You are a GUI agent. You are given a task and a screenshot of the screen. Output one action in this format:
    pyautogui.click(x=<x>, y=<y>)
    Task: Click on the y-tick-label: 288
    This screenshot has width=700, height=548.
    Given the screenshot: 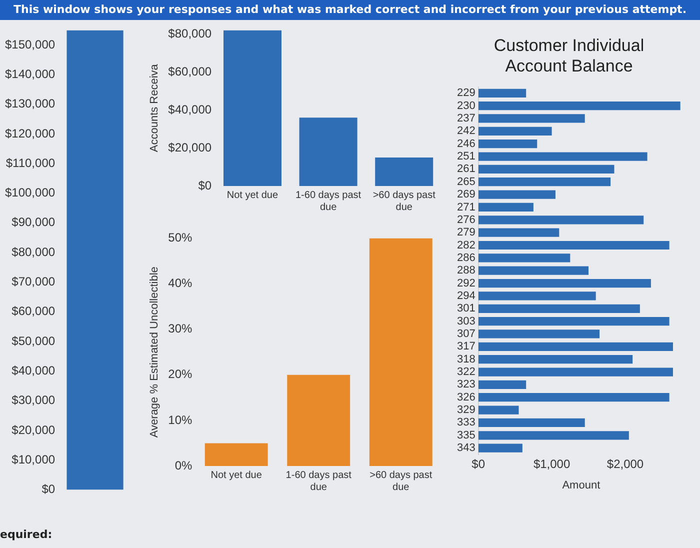 What is the action you would take?
    pyautogui.click(x=466, y=270)
    